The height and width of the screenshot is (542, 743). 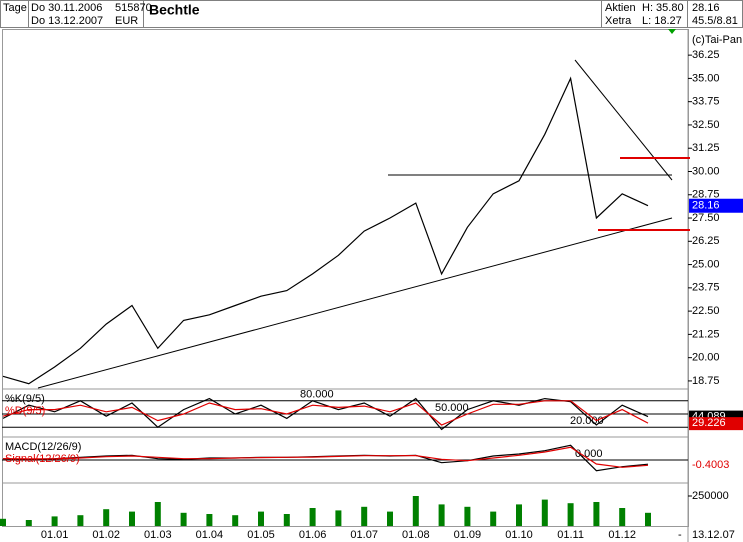 I want to click on to-date: Do 13.12.2007, so click(x=67, y=21).